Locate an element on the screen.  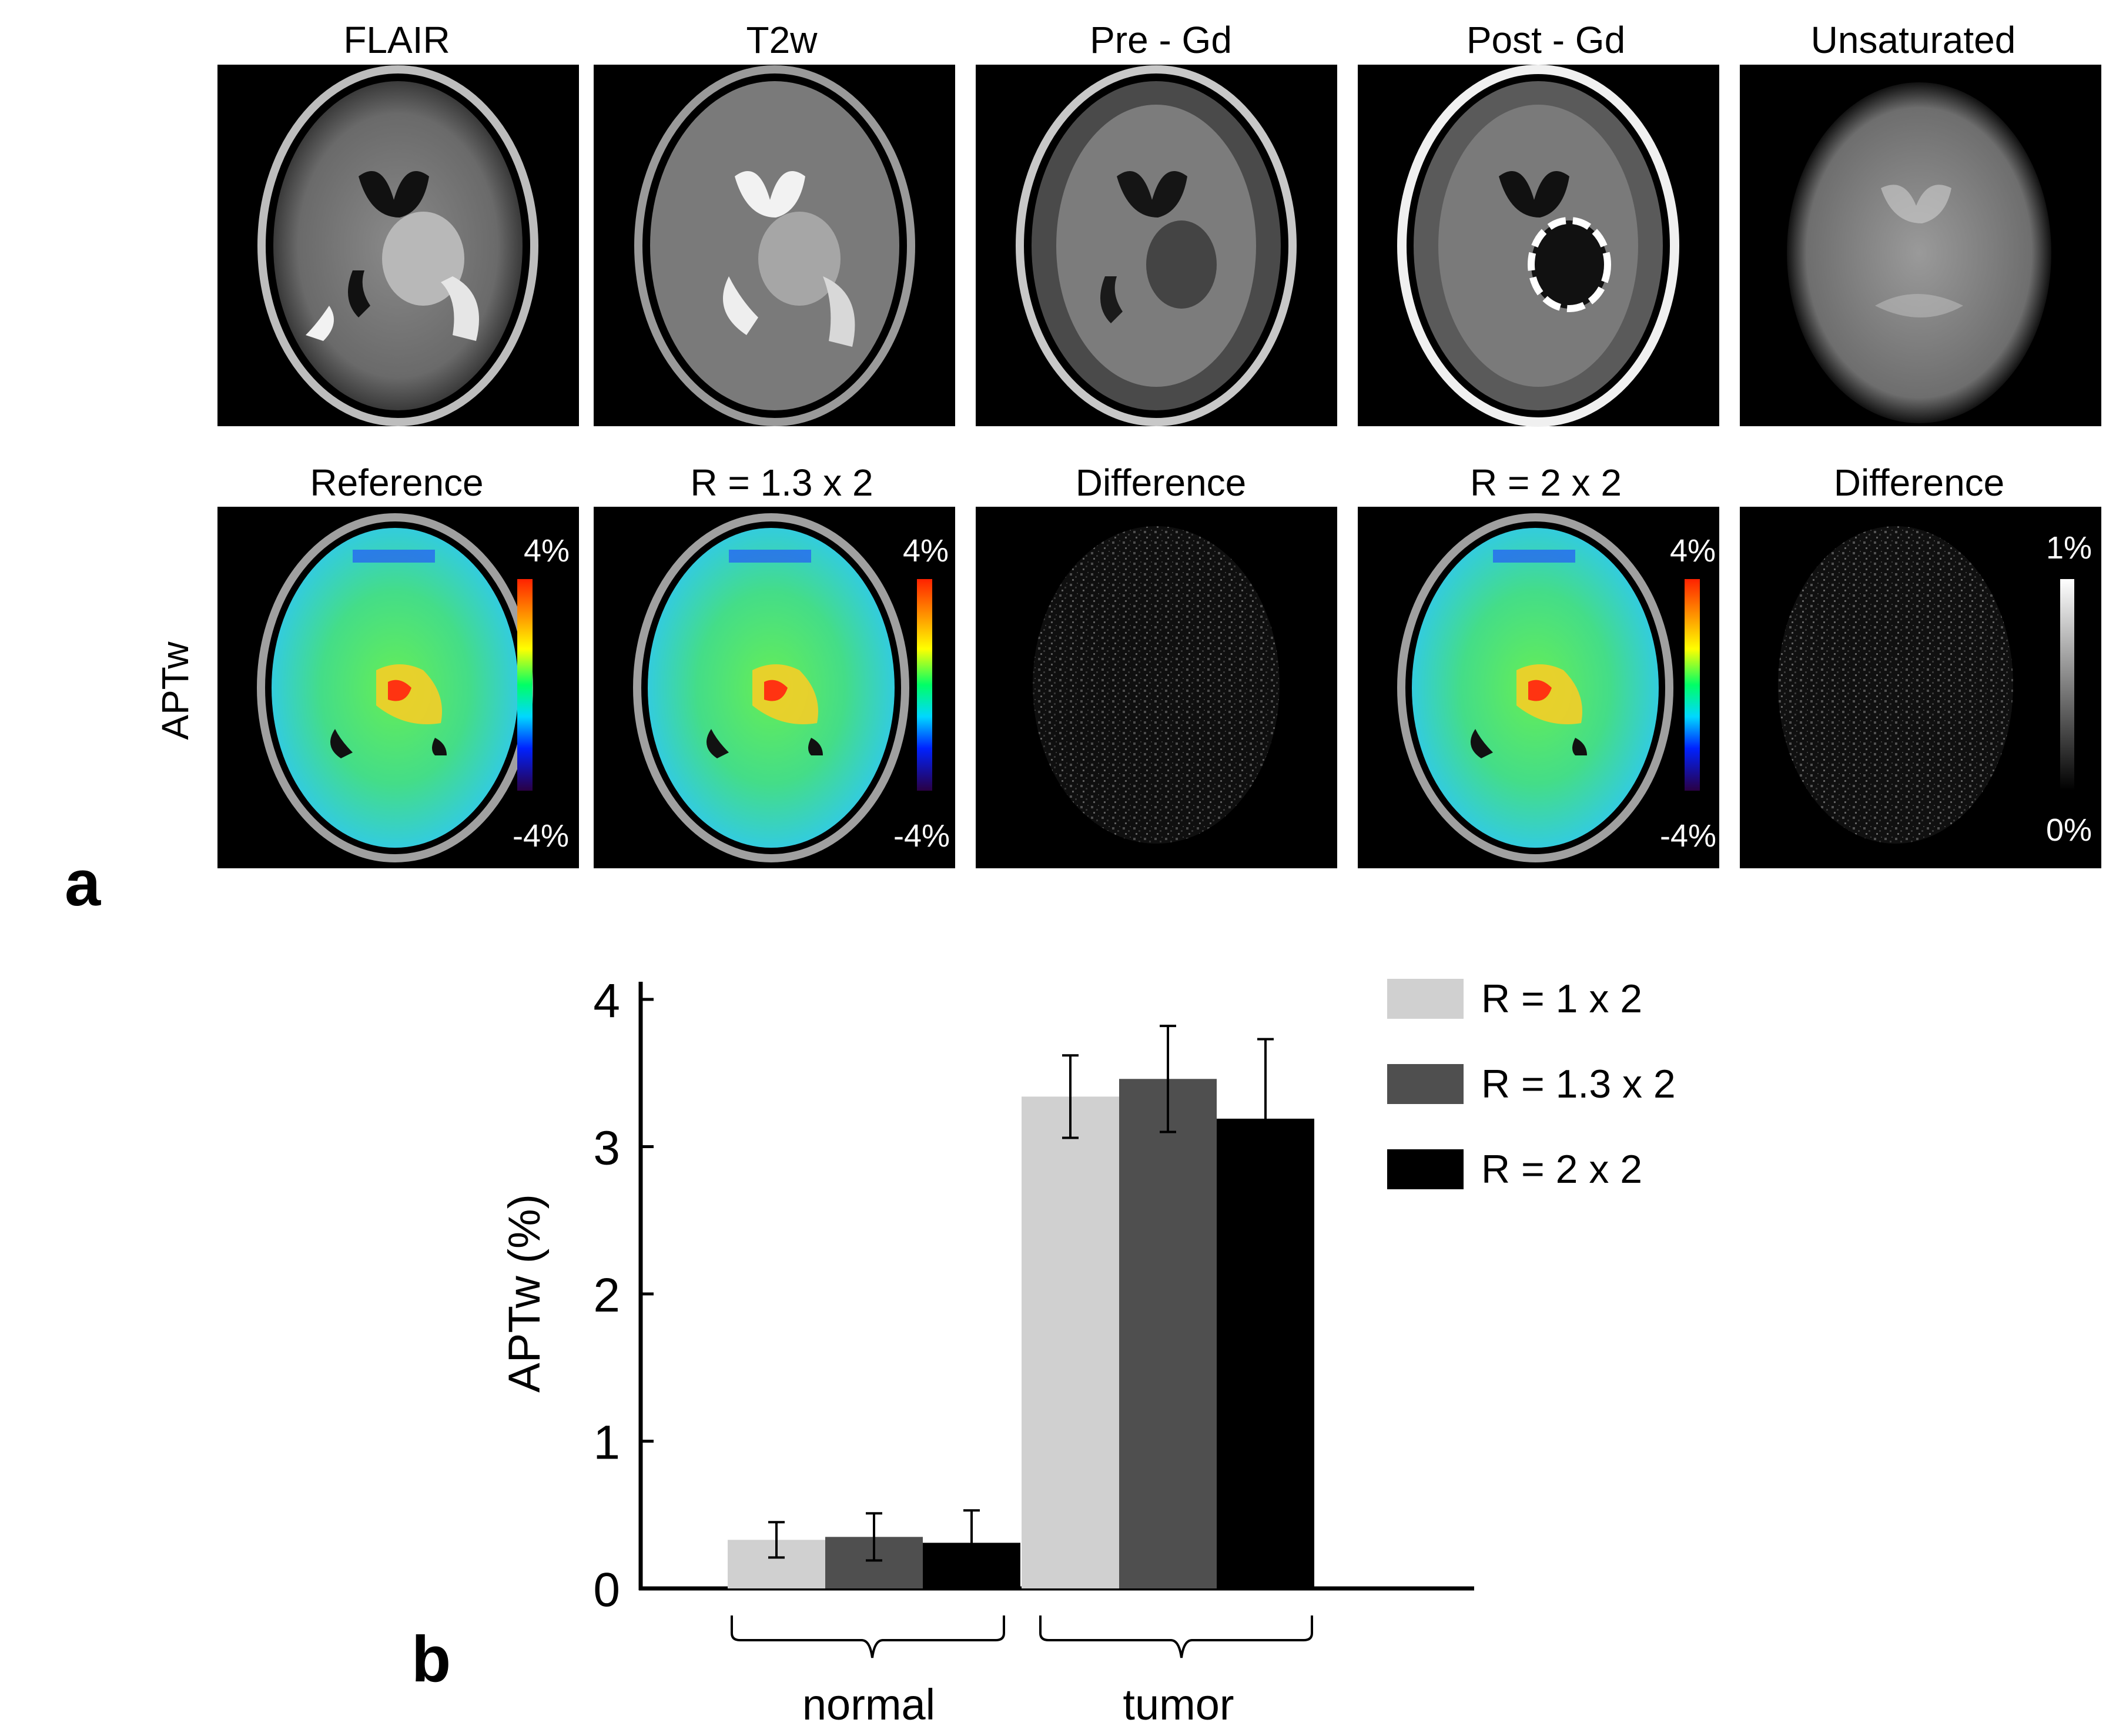
panel-letter-b: b is located at coordinates (431, 1659).